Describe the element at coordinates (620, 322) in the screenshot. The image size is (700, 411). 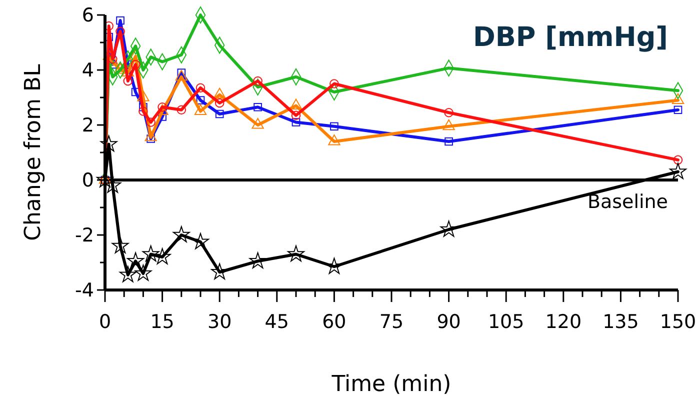
I see `x-tick-label: 135` at that location.